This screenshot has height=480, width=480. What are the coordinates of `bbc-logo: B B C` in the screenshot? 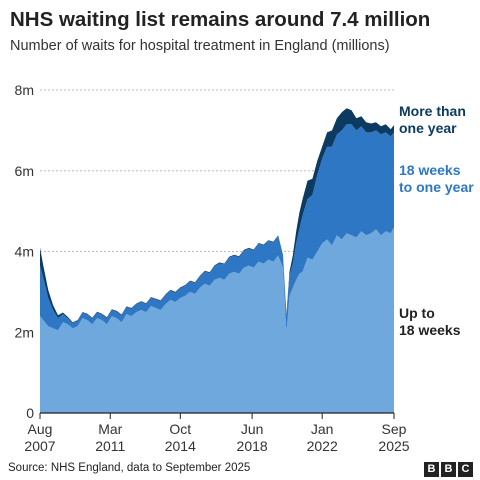 It's located at (448, 469).